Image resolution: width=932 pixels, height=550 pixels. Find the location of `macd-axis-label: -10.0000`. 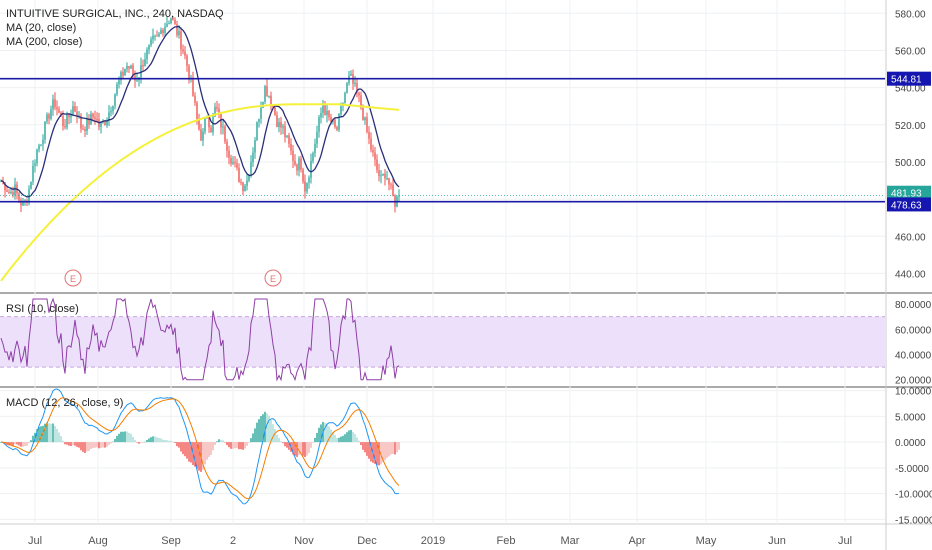

macd-axis-label: -10.0000 is located at coordinates (913, 495).